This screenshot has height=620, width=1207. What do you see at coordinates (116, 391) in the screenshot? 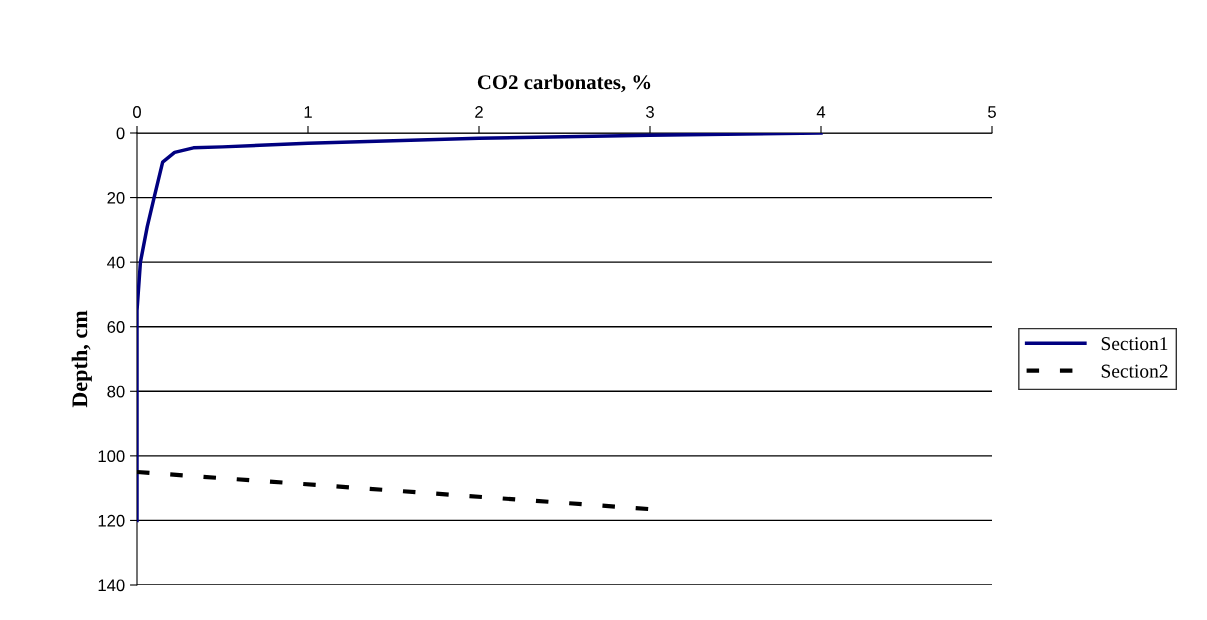
I see `y-tick-label: 80` at bounding box center [116, 391].